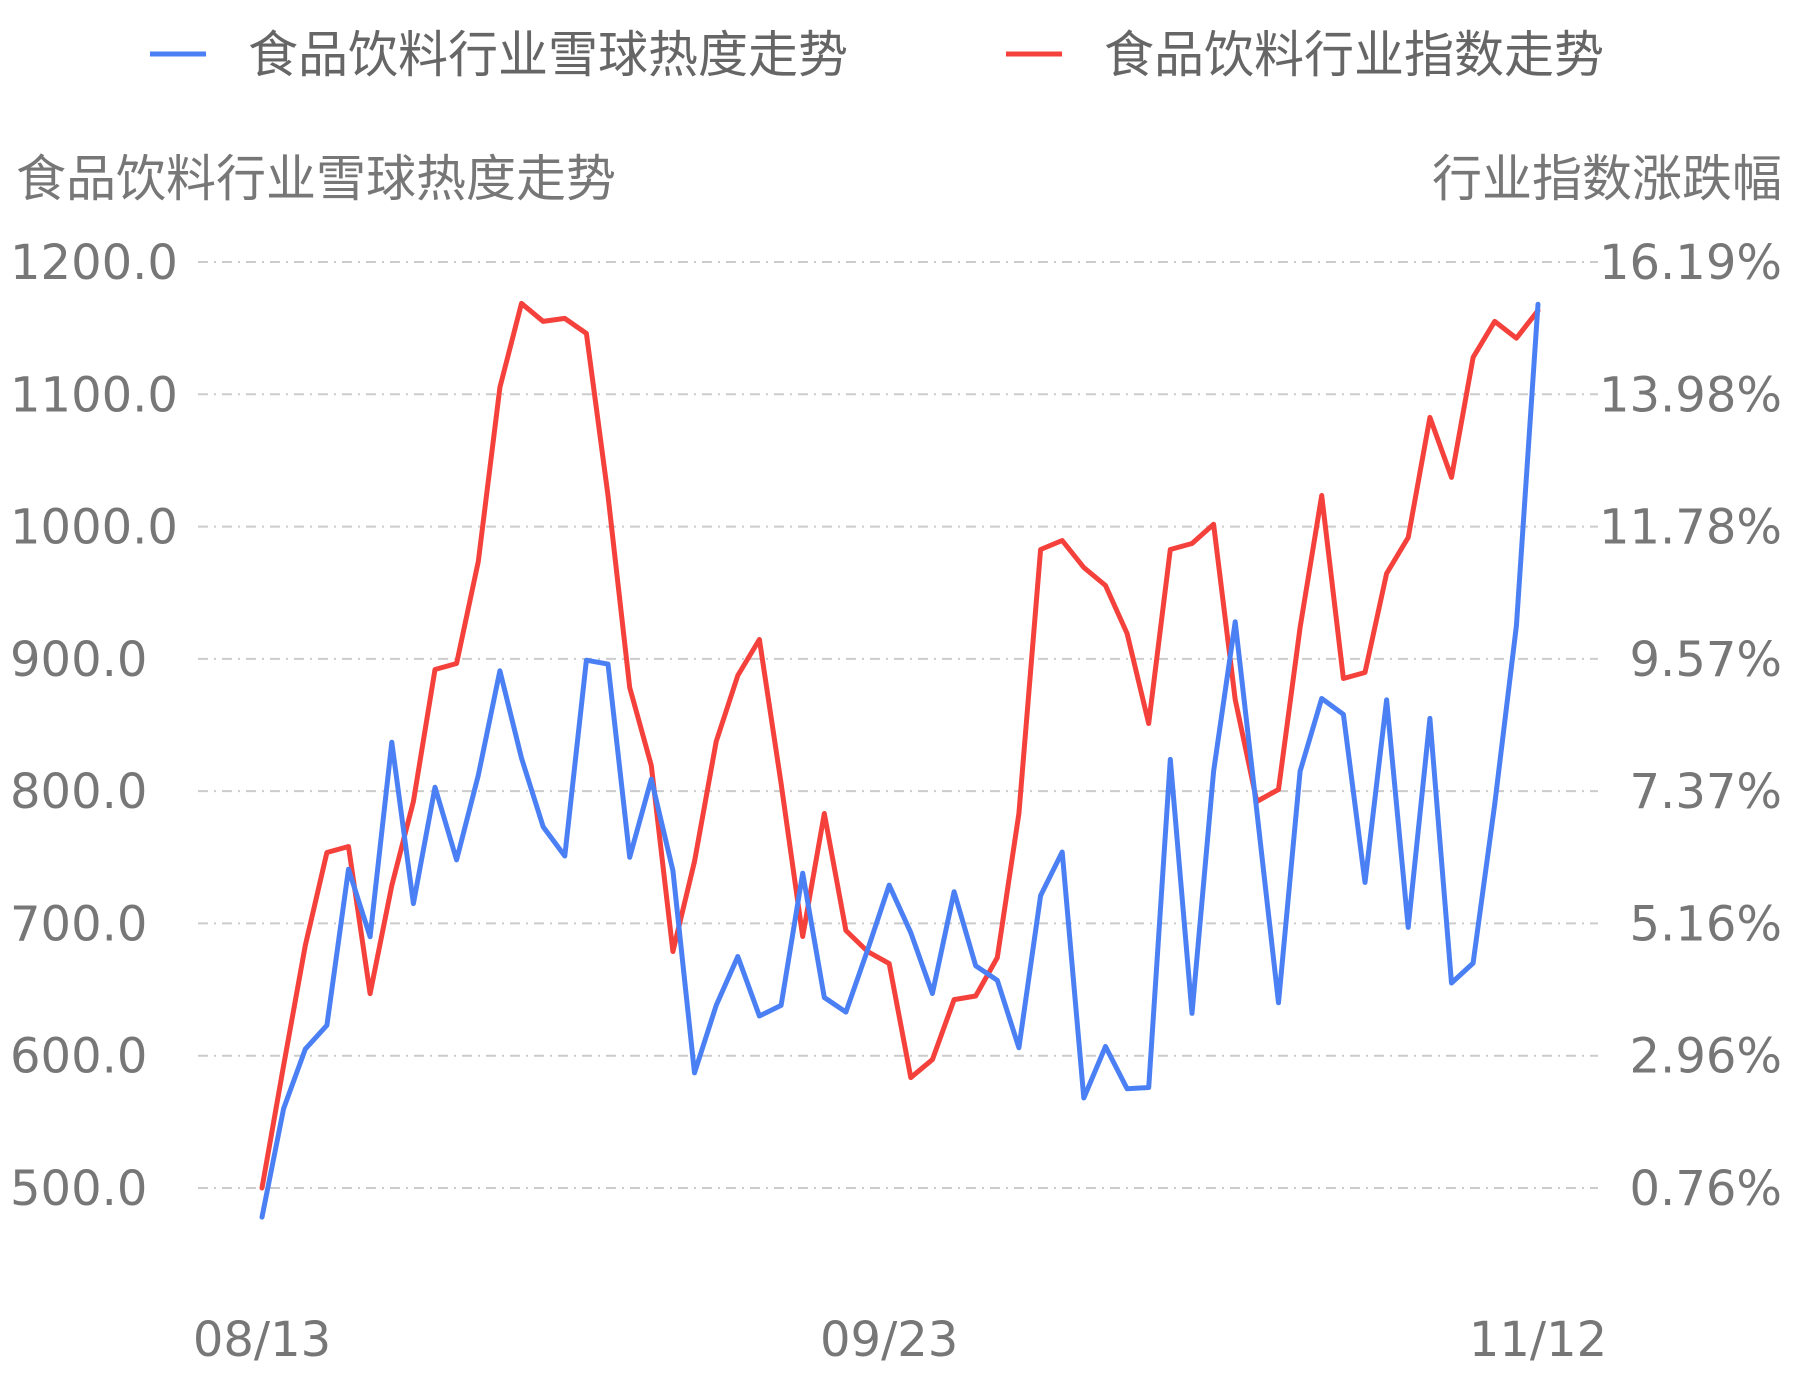  Describe the element at coordinates (94, 263) in the screenshot. I see `left-tick-label: 1200.0` at that location.